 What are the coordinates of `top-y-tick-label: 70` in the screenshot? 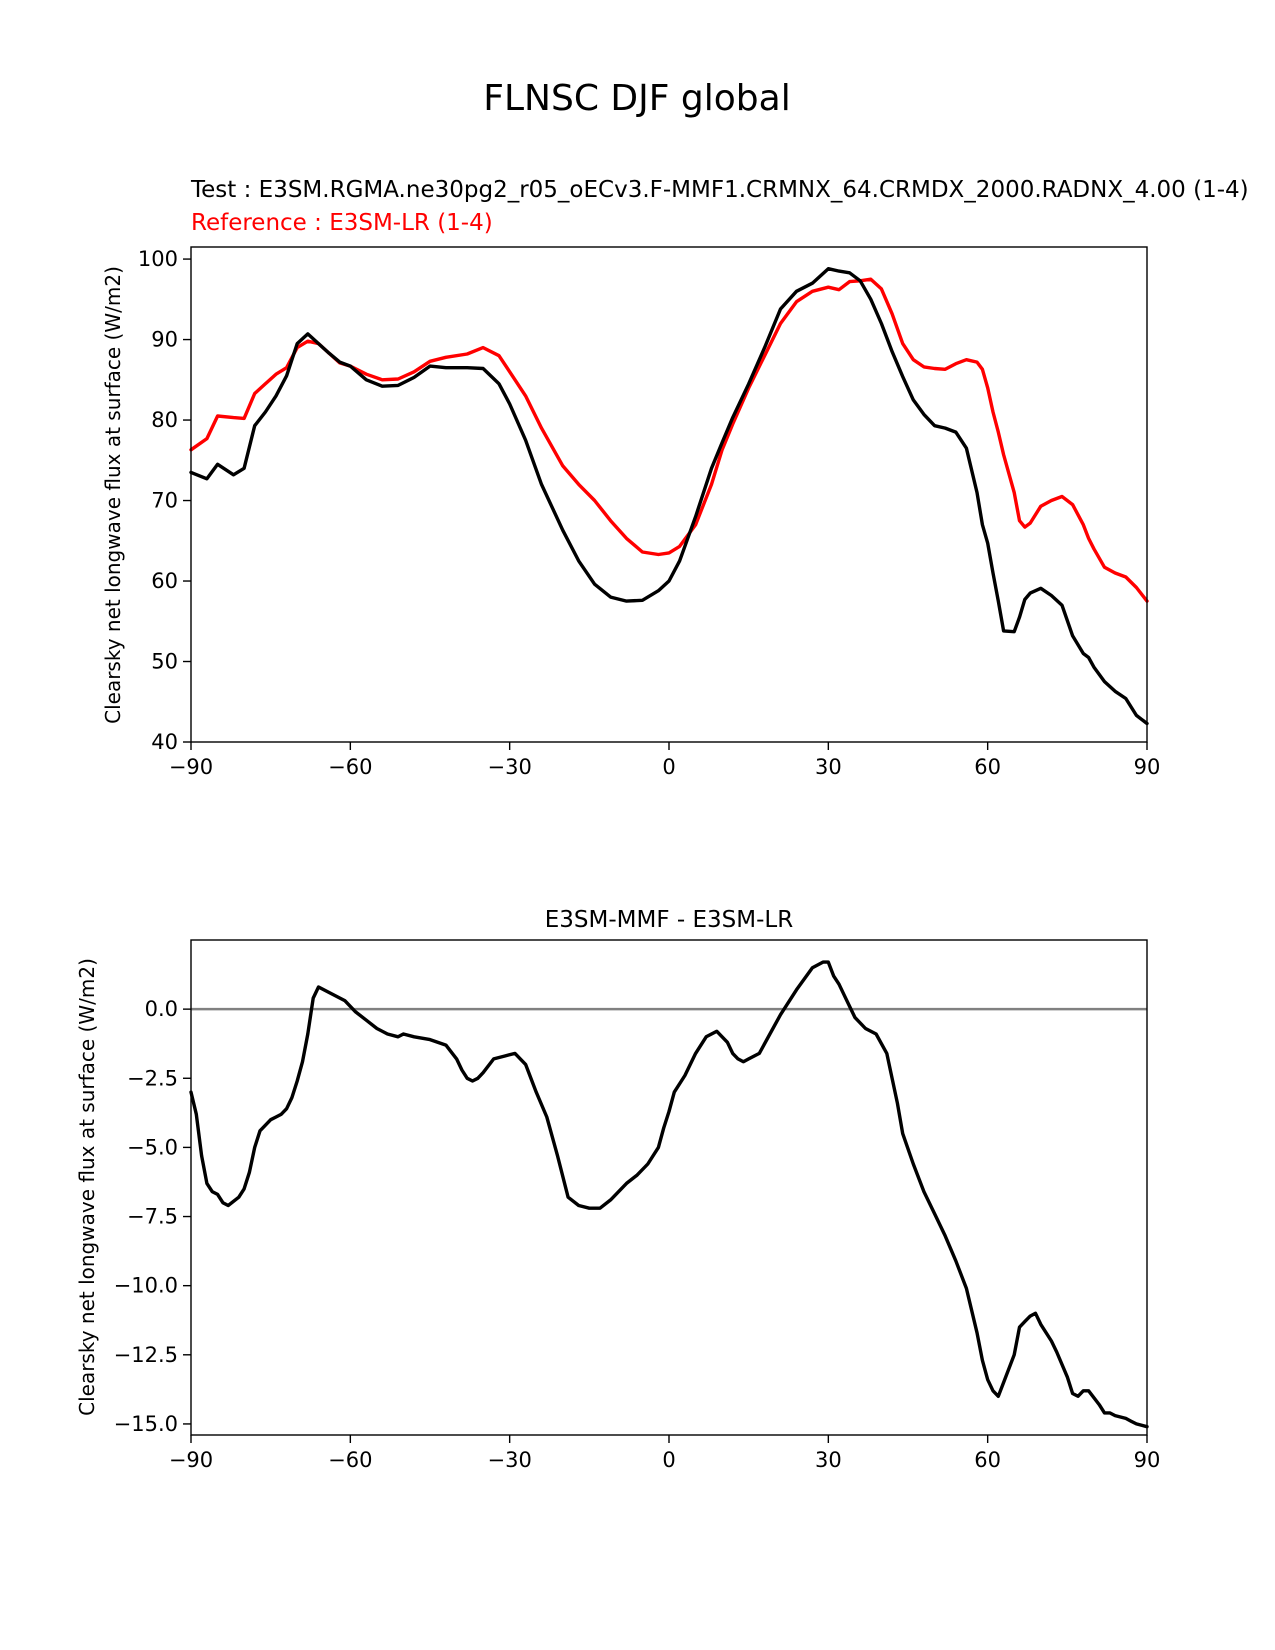 It's located at (164, 501).